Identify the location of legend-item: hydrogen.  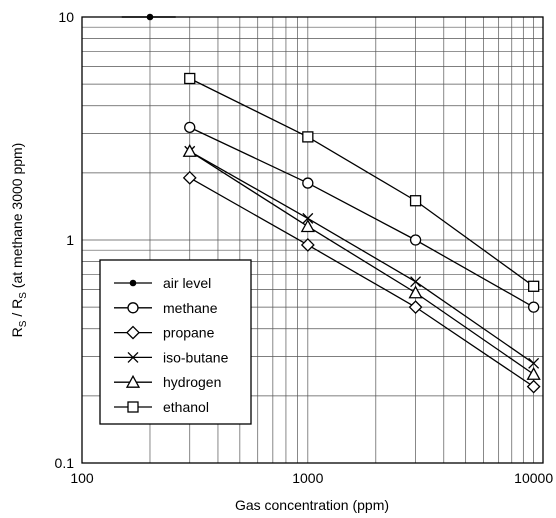
(167, 382).